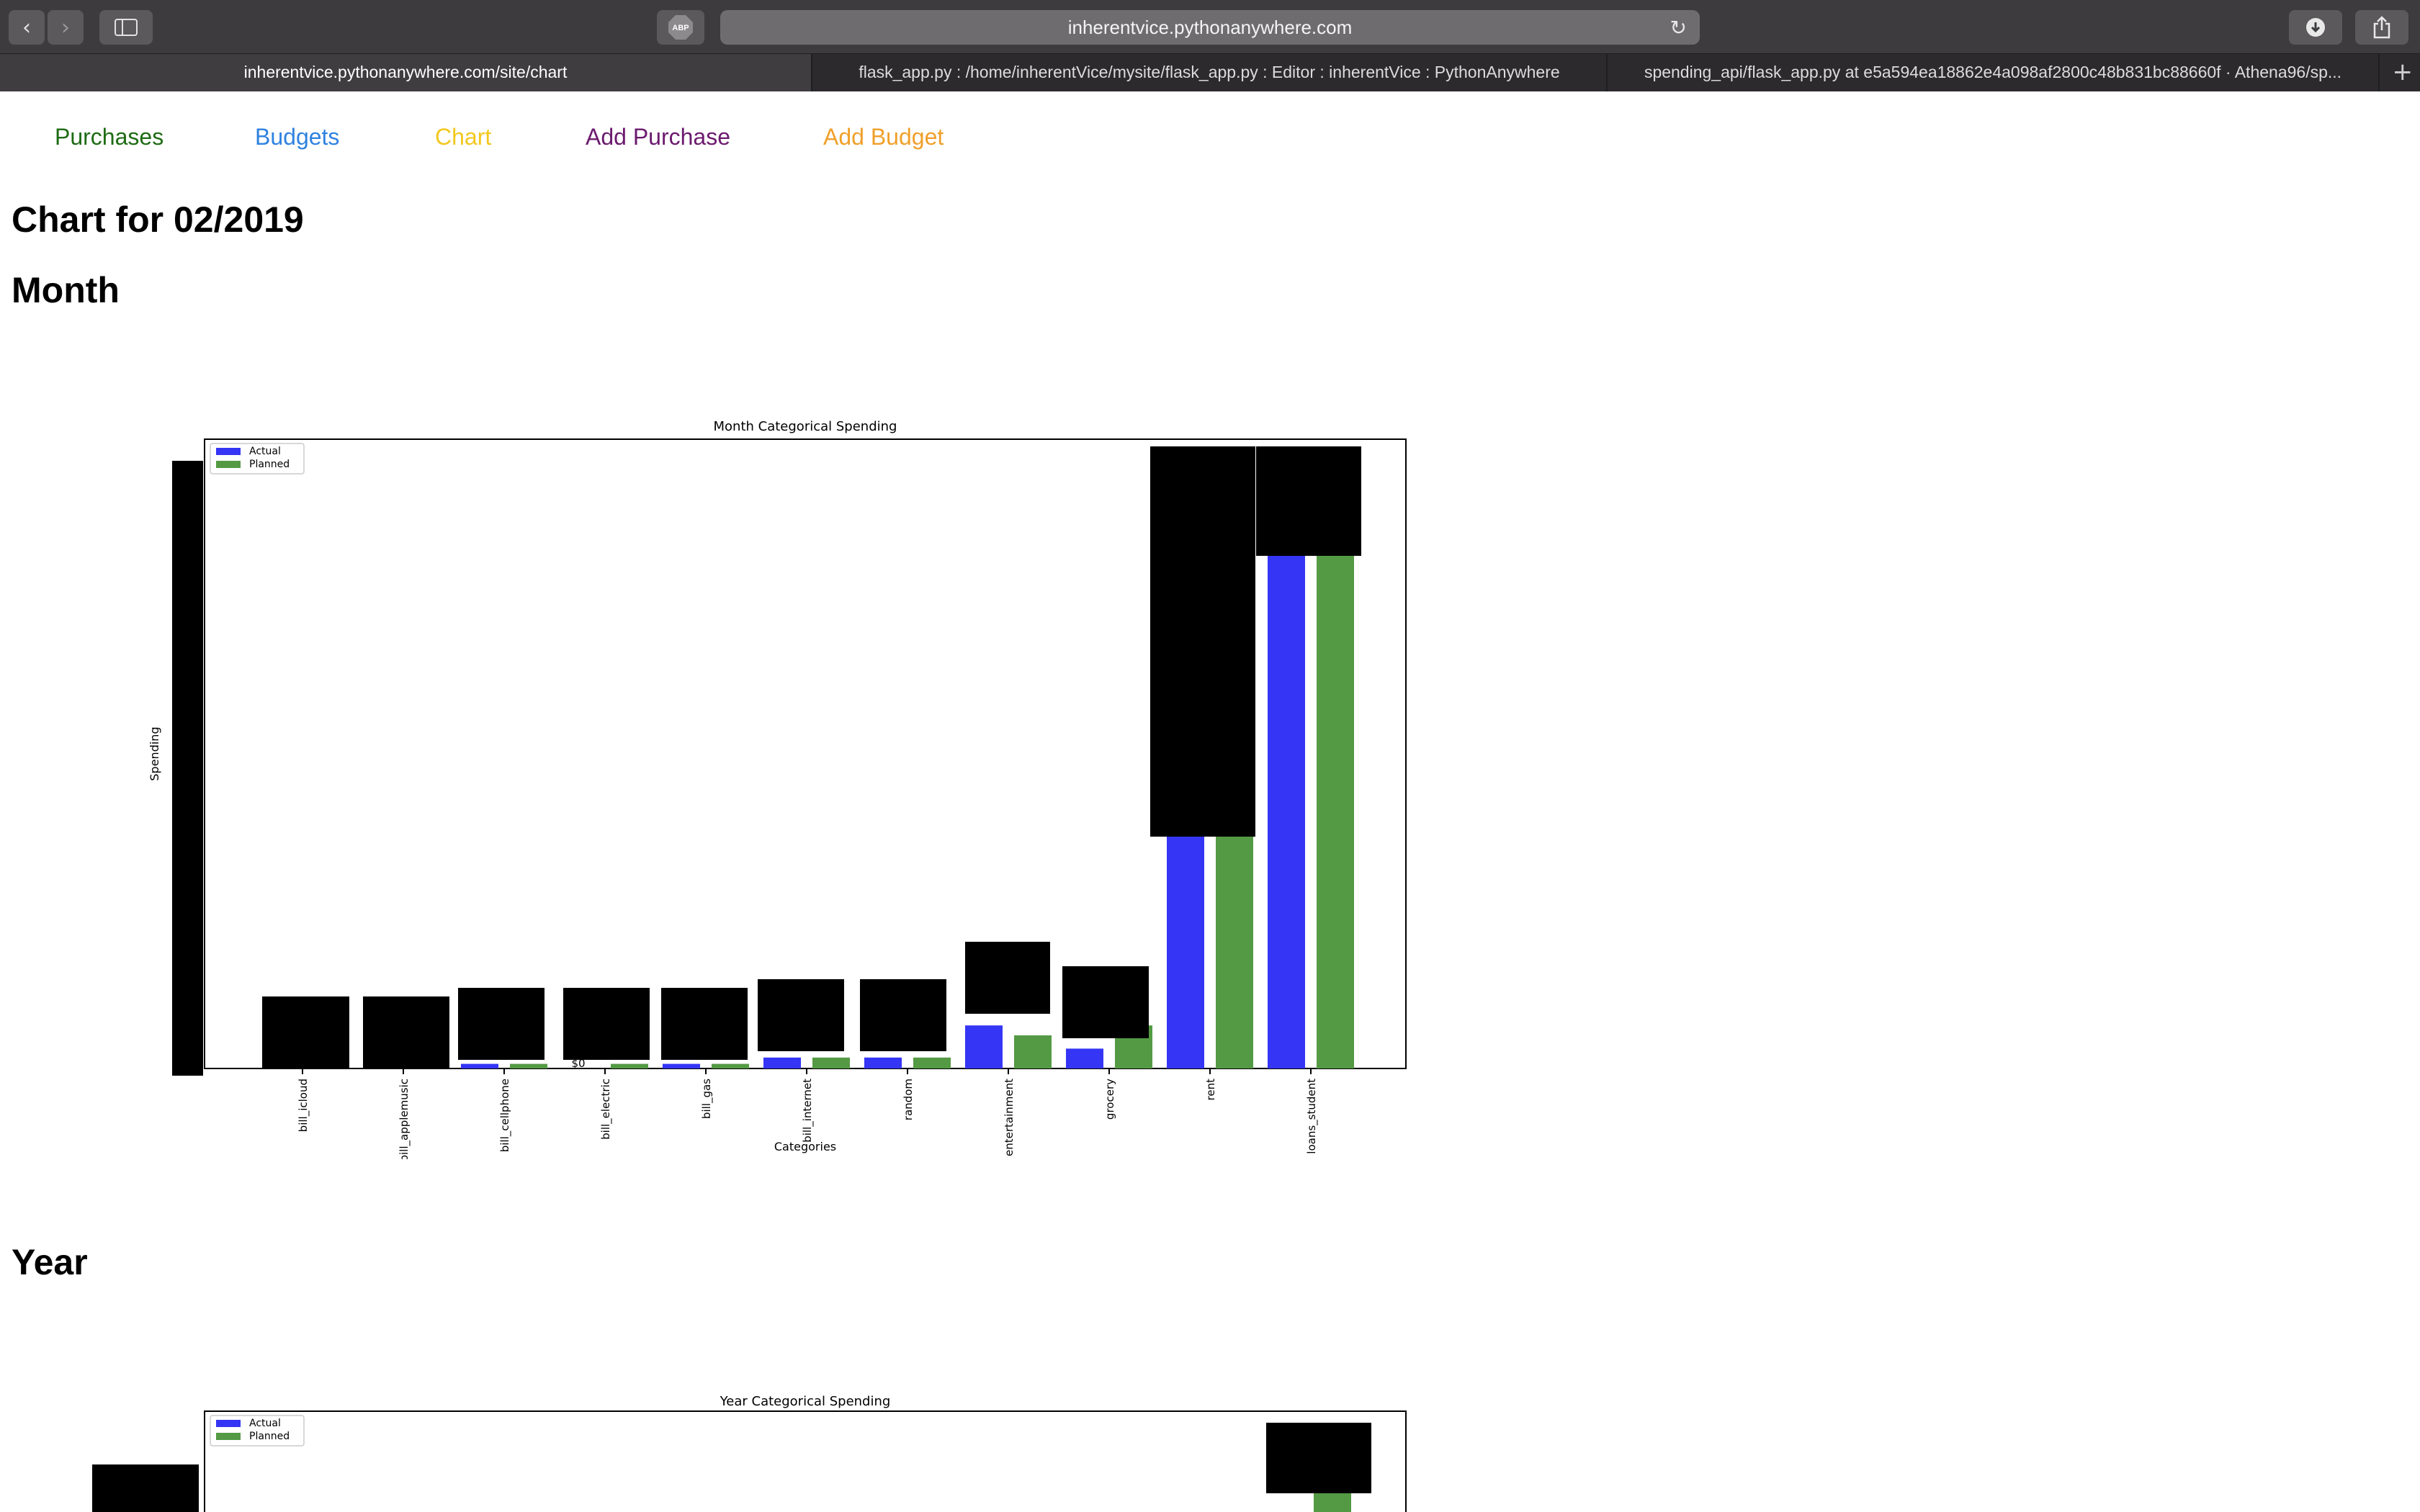 This screenshot has height=1512, width=2420. Describe the element at coordinates (145, 1488) in the screenshot. I see `redaction-year-left` at that location.